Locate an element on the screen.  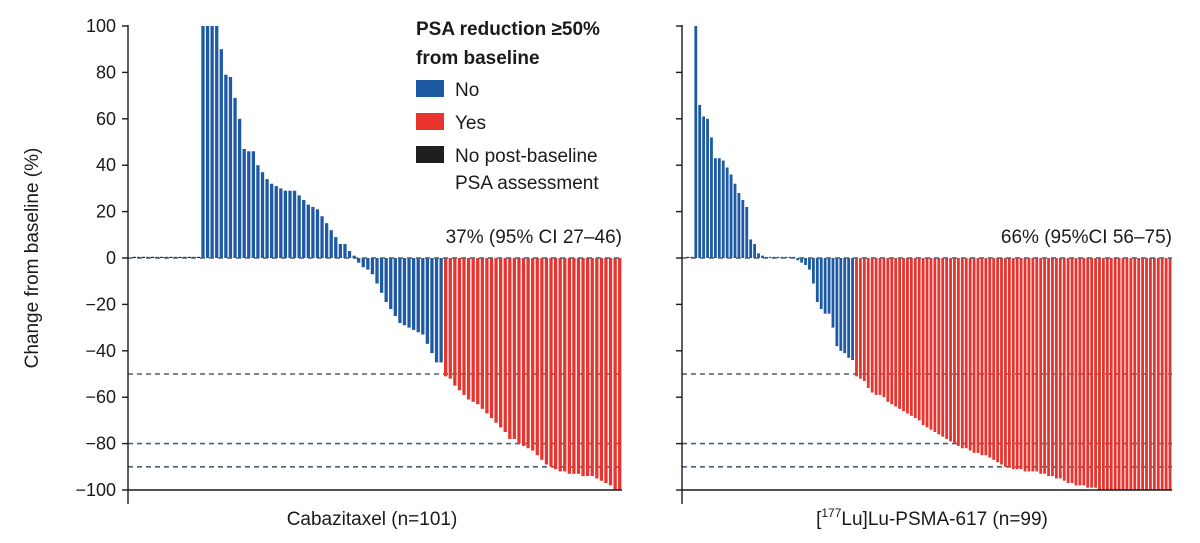
x-axis-label-right: [177Lu]Lu-PSMA-617 (n=99) is located at coordinates (932, 518).